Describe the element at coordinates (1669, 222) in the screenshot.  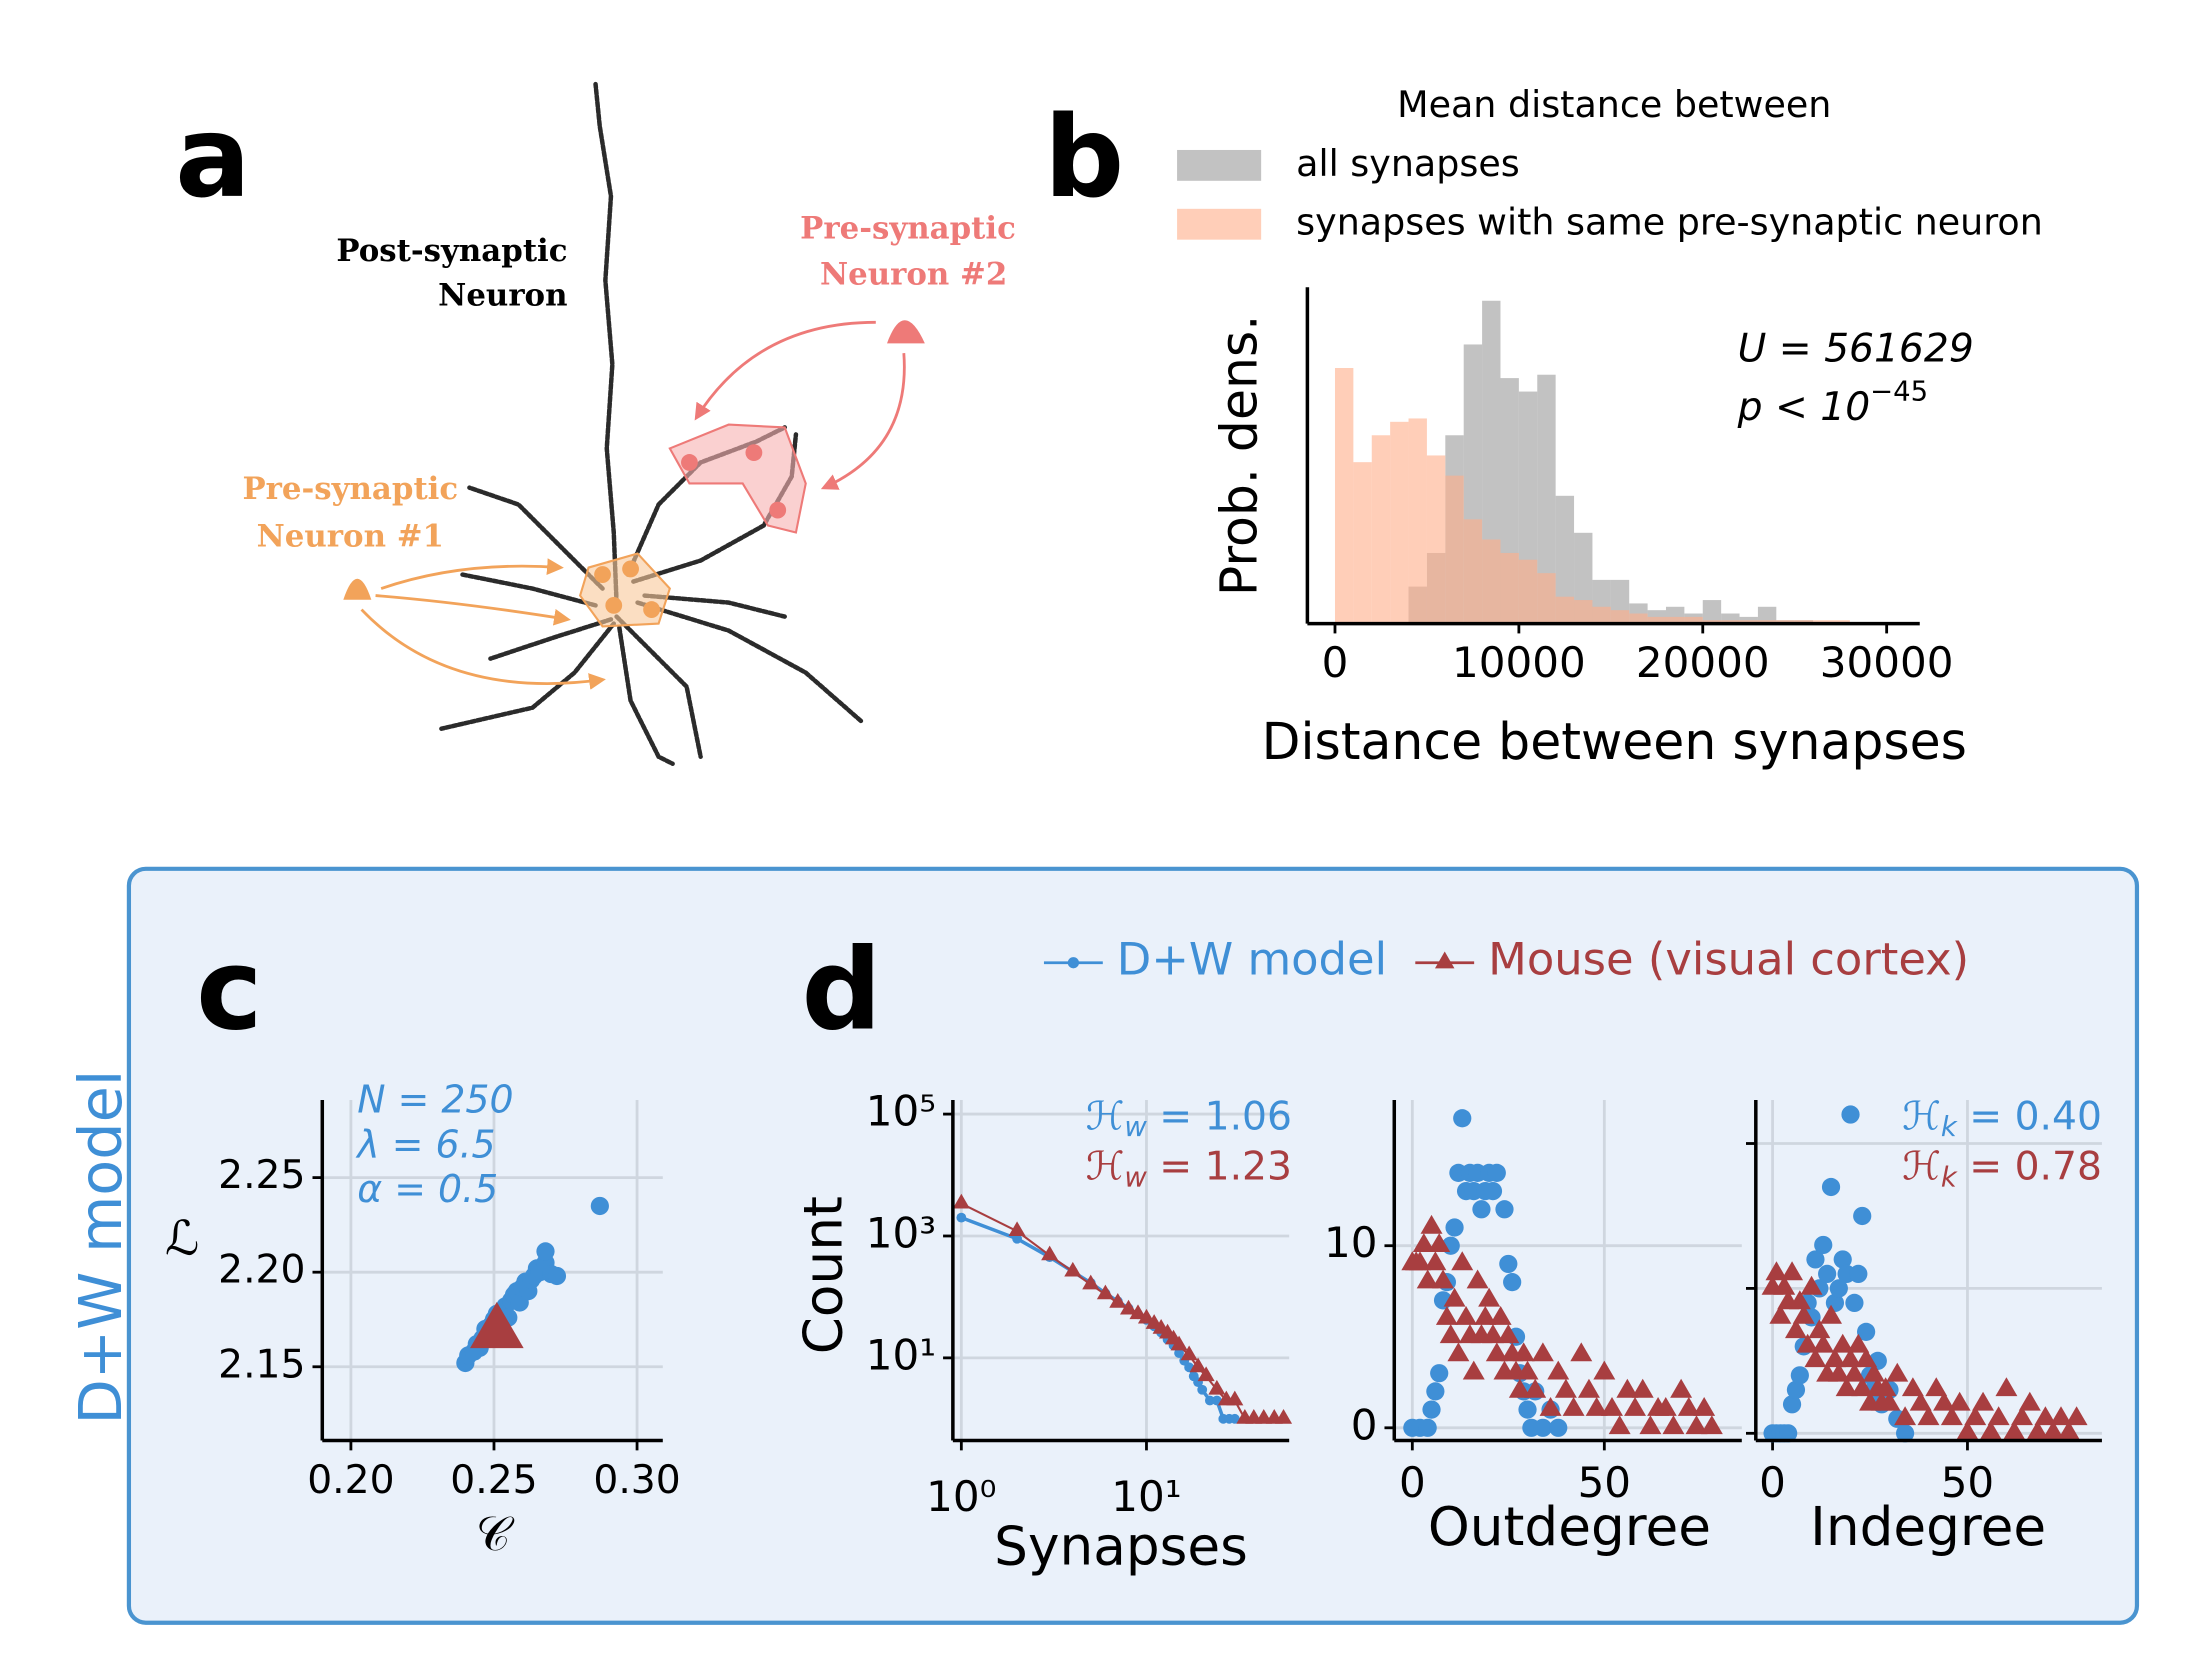
I see `legend-label: synapses with same pre-synaptic neuron` at that location.